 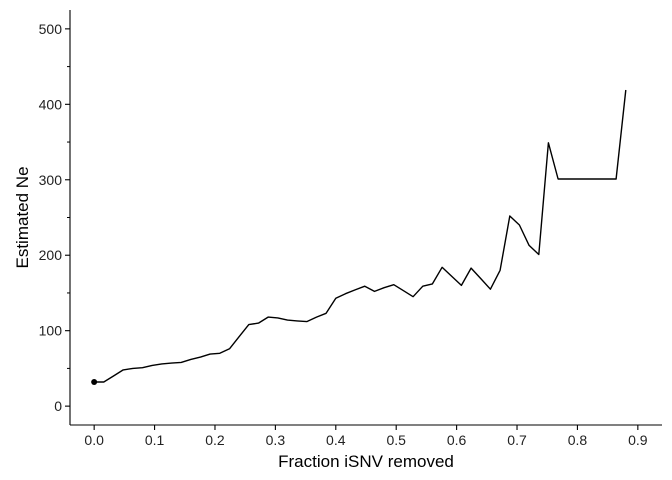 I want to click on x-axis-ticks: 0.0 0.1 0.2 0.3 0.4 0.5 0.6 0.7 0.8 0.9, so click(x=366, y=436).